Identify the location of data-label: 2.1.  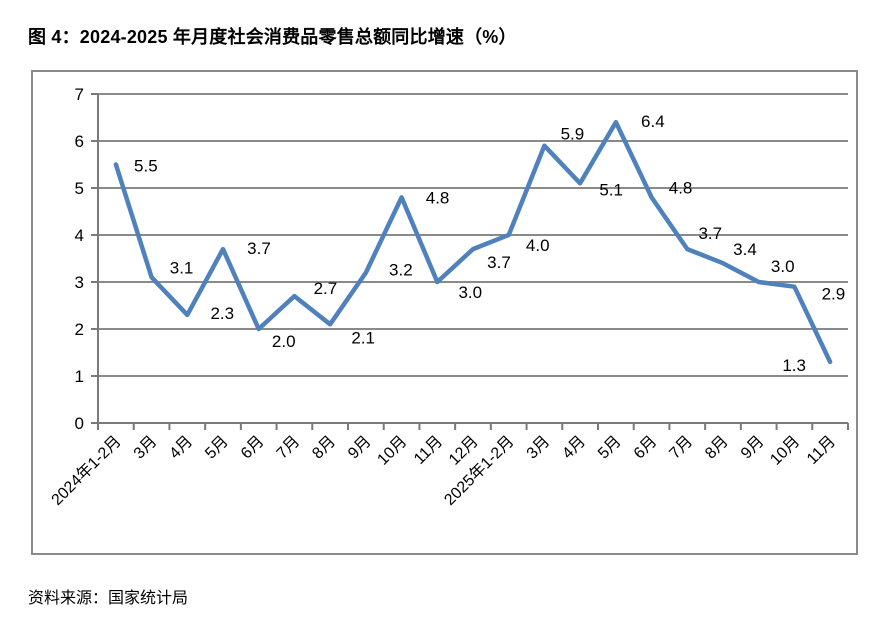
(363, 337).